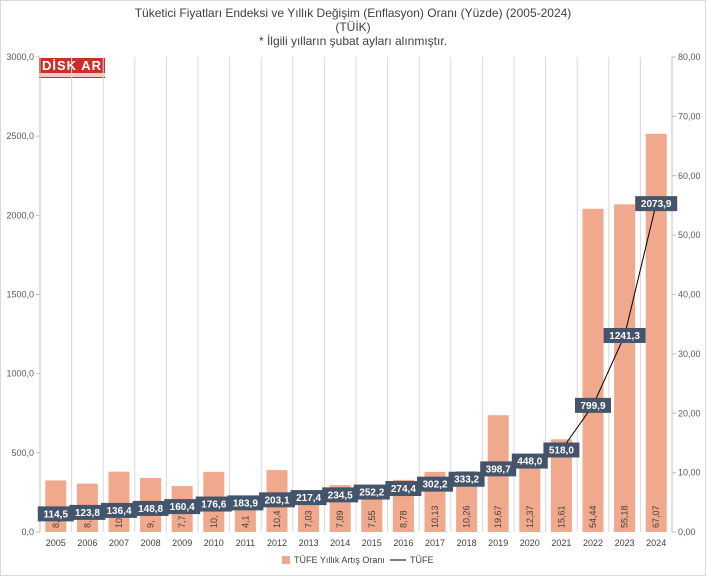  Describe the element at coordinates (87, 543) in the screenshot. I see `x-tick-label: 2006` at that location.